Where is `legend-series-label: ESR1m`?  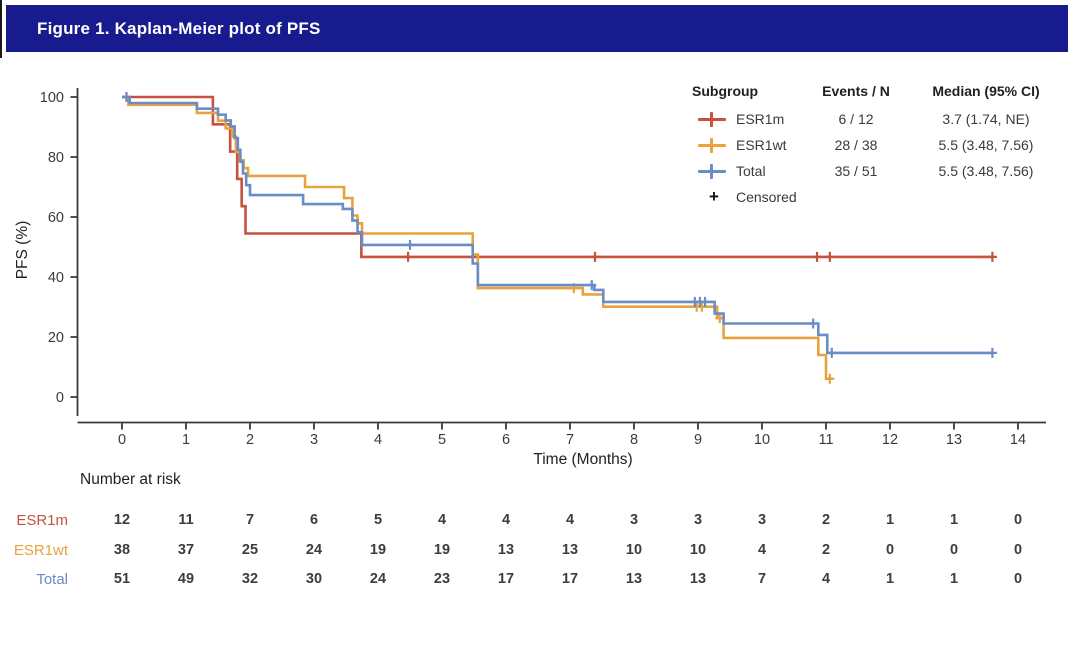 legend-series-label: ESR1m is located at coordinates (760, 119).